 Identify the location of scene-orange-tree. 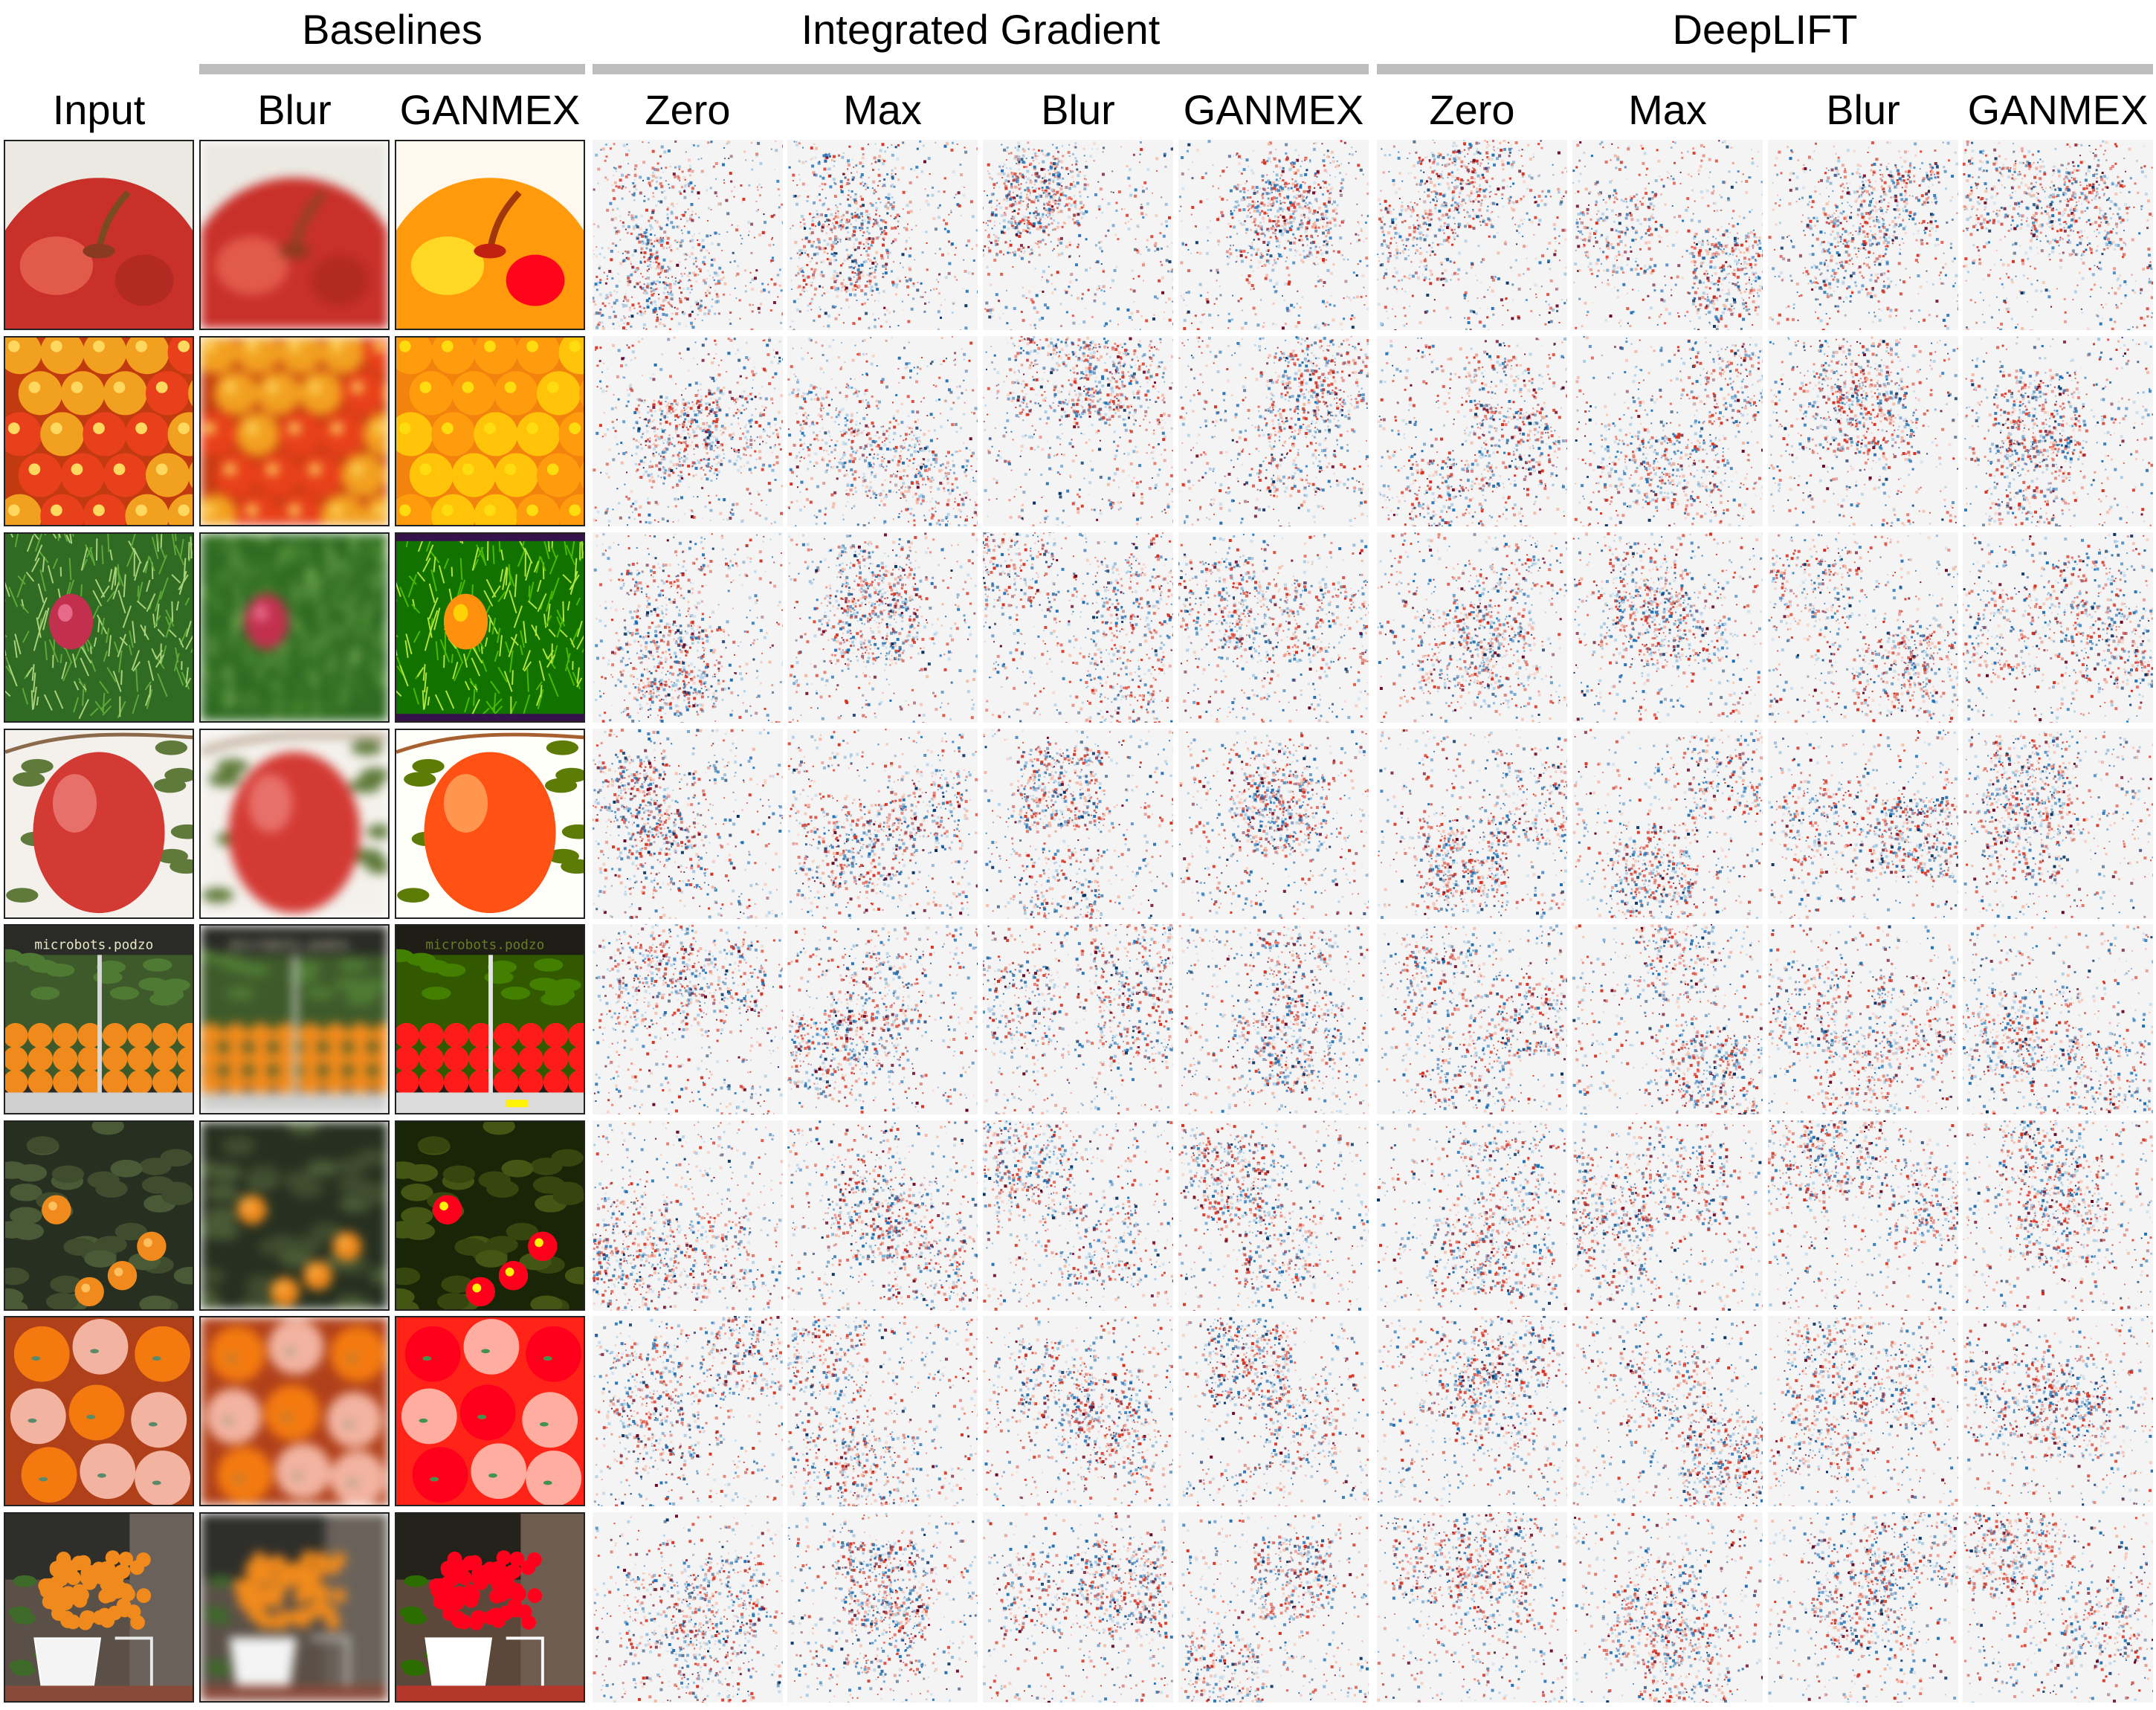
(294, 1216).